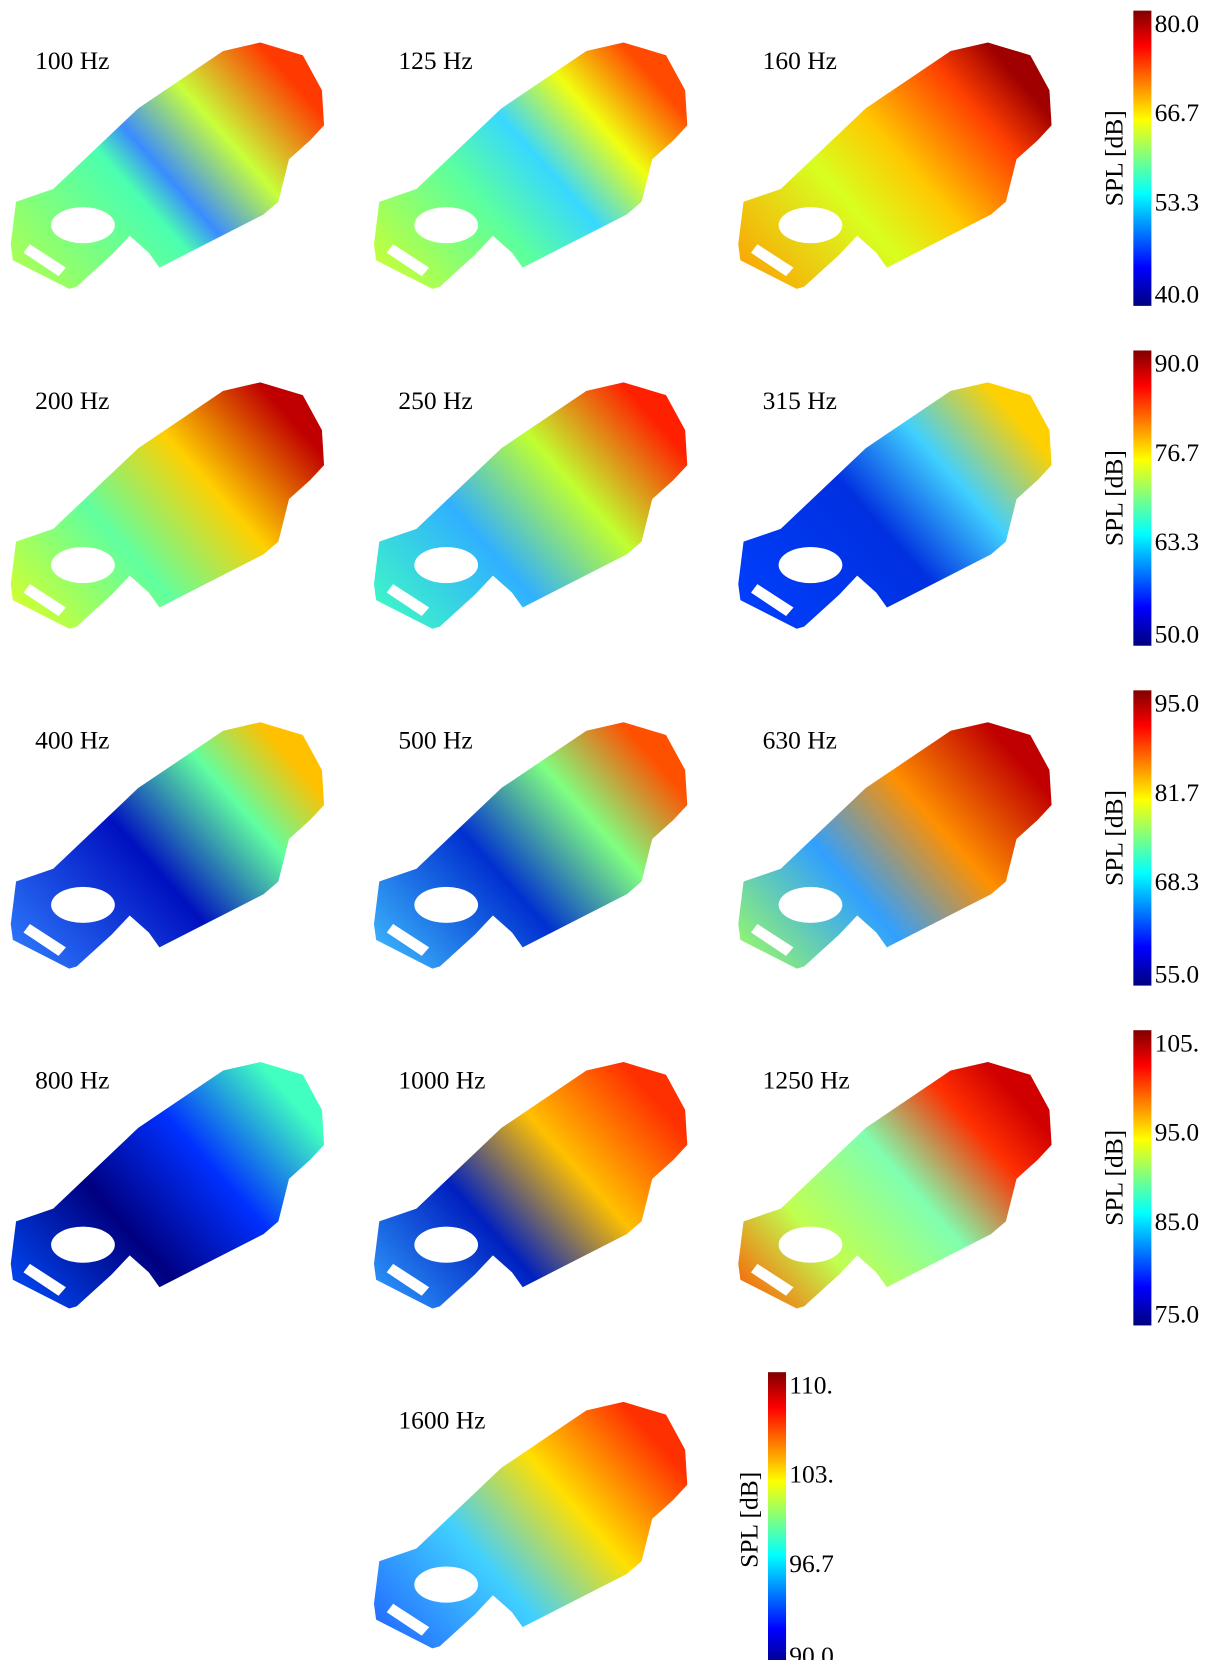 Image resolution: width=1211 pixels, height=1660 pixels. I want to click on car-panel: 400 Hz, so click(167, 845).